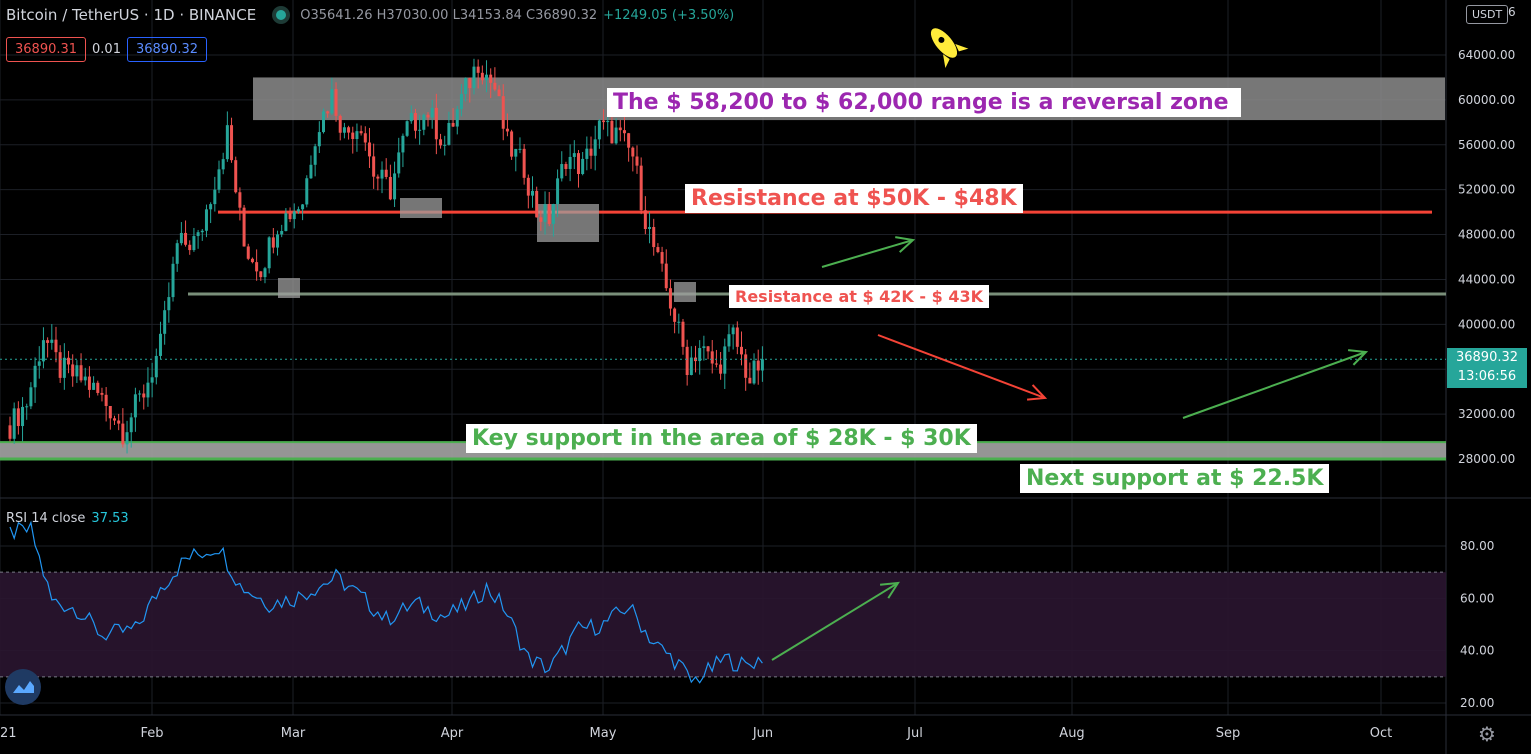  What do you see at coordinates (46, 518) in the screenshot?
I see `rsi-label: RSI 14 close` at bounding box center [46, 518].